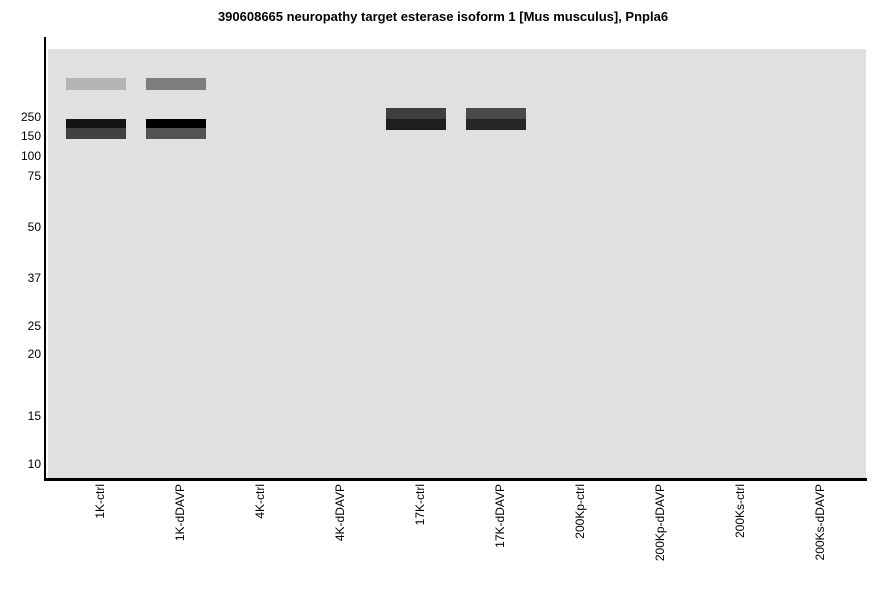 Image resolution: width=886 pixels, height=595 pixels. Describe the element at coordinates (34, 354) in the screenshot. I see `y-tick-label-20: 20` at that location.